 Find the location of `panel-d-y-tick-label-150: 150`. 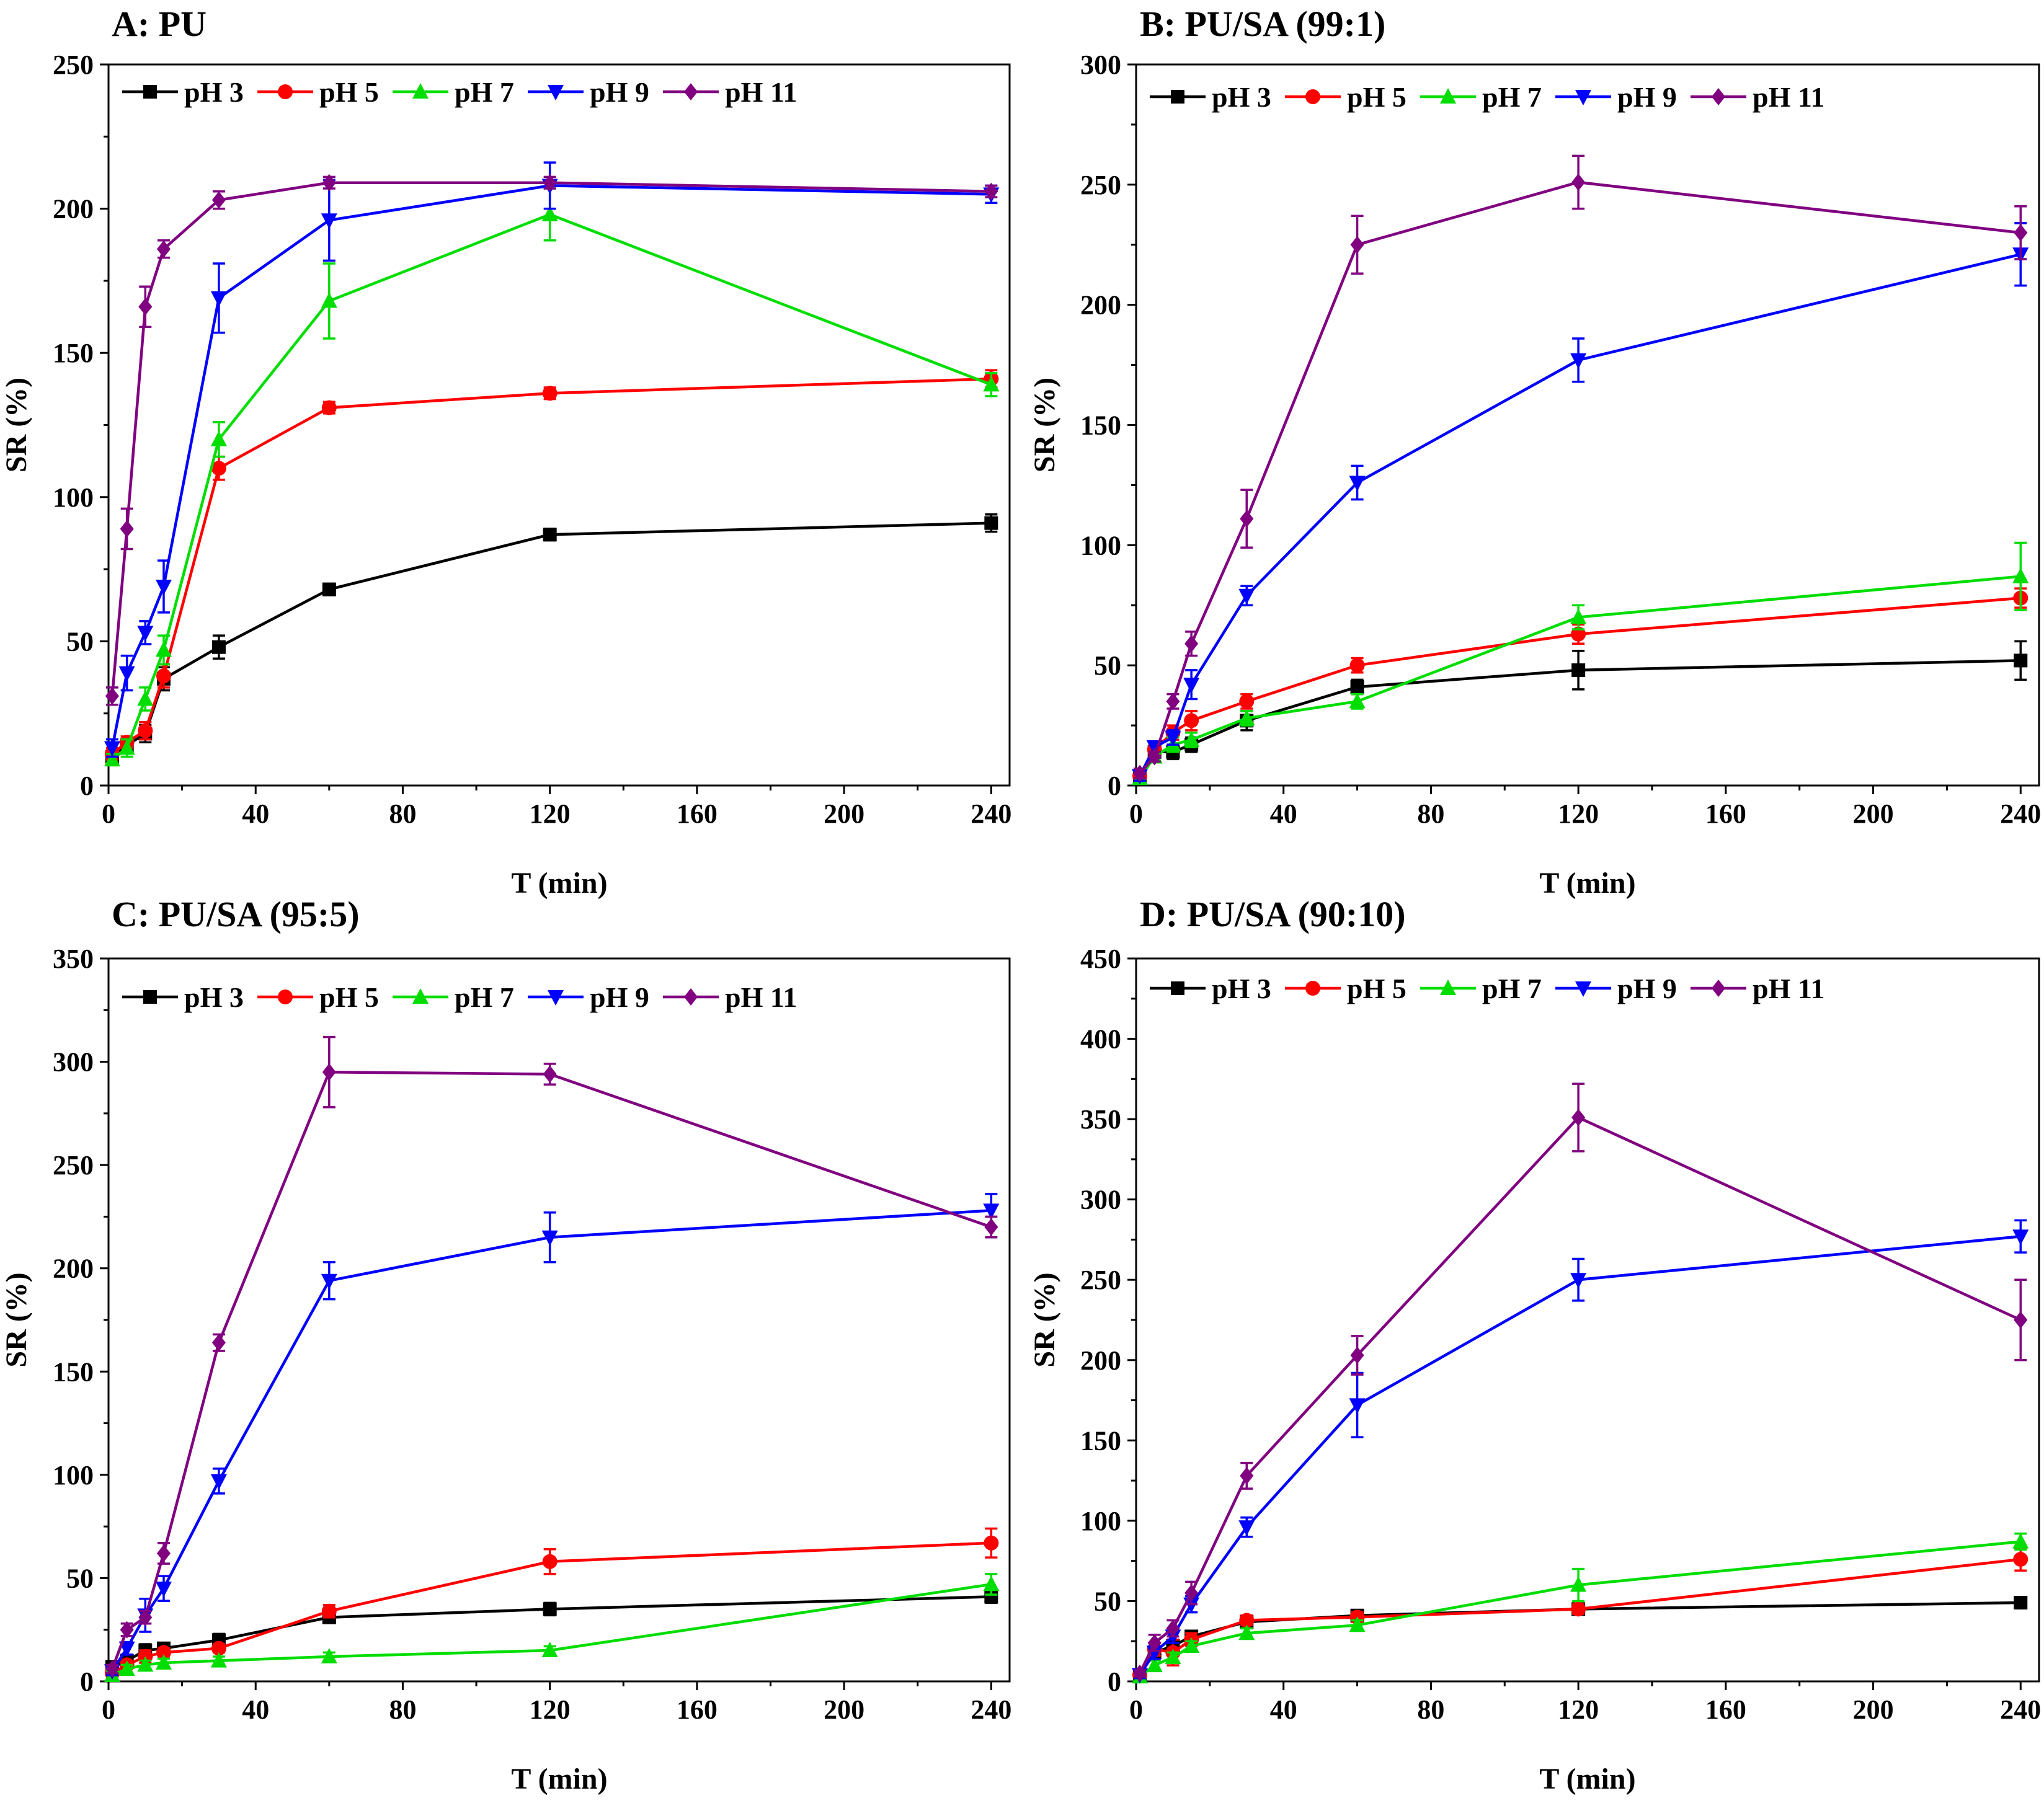

panel-d-y-tick-label-150: 150 is located at coordinates (1100, 1441).